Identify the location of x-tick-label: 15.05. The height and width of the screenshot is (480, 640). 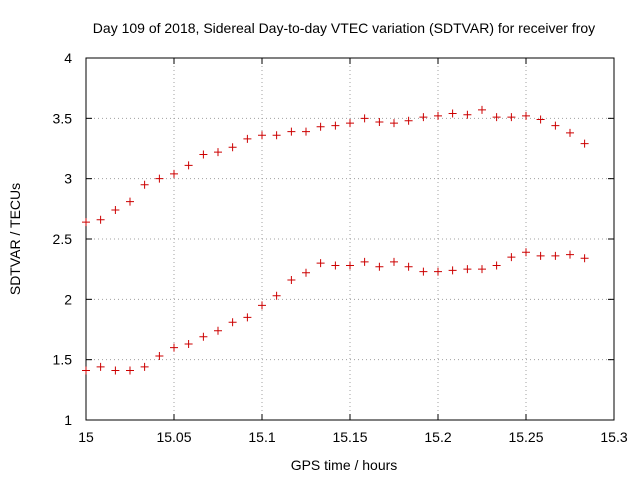
(173, 437).